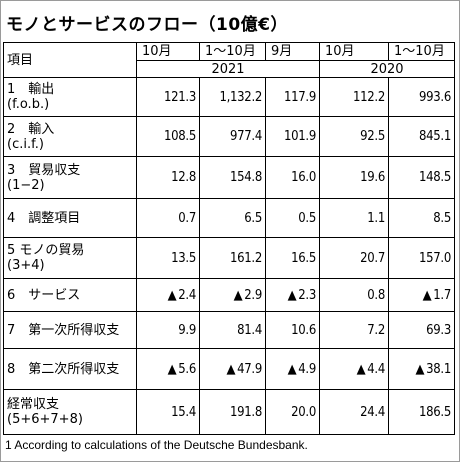 The width and height of the screenshot is (460, 462). Describe the element at coordinates (292, 51) in the screenshot. I see `col-header: 9月` at that location.